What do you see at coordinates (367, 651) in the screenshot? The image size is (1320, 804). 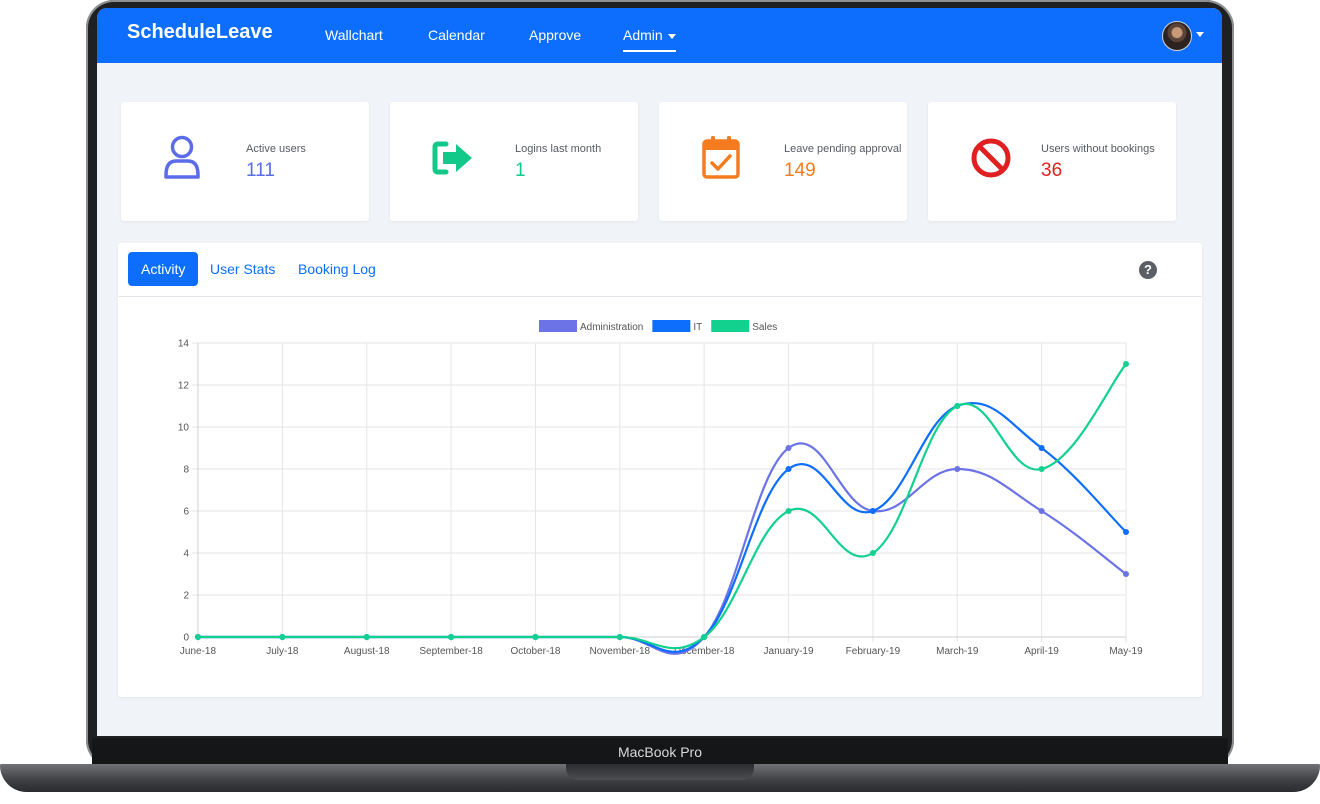 I see `x-tick-label: August-18` at bounding box center [367, 651].